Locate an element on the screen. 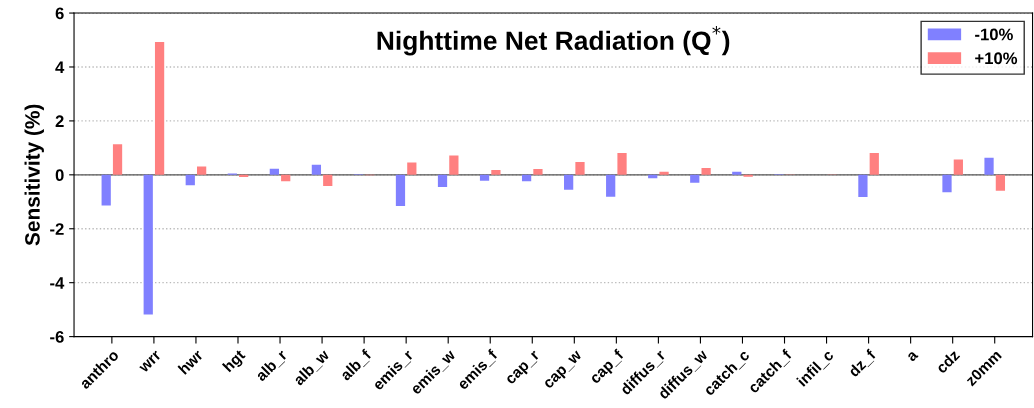 The image size is (1034, 408). x-tick-label: cdz is located at coordinates (948, 361).